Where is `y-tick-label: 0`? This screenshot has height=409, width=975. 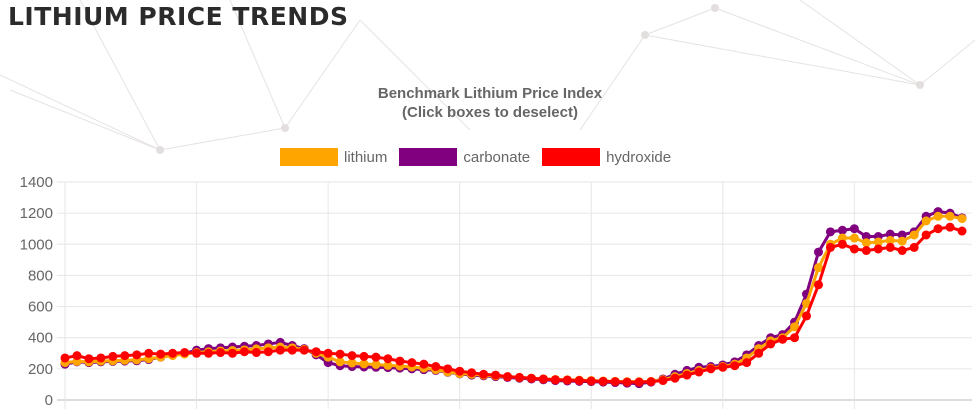
y-tick-label: 0 is located at coordinates (49, 400).